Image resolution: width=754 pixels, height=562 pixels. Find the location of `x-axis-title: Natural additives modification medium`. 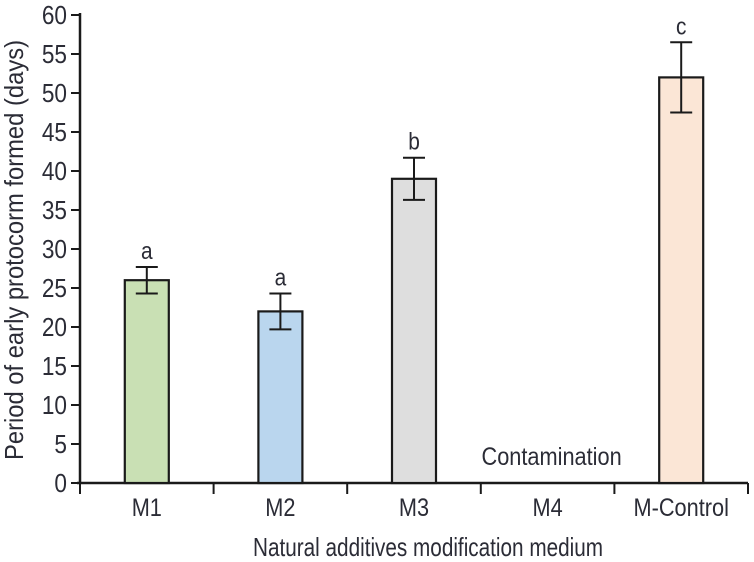

x-axis-title: Natural additives modification medium is located at coordinates (428, 547).